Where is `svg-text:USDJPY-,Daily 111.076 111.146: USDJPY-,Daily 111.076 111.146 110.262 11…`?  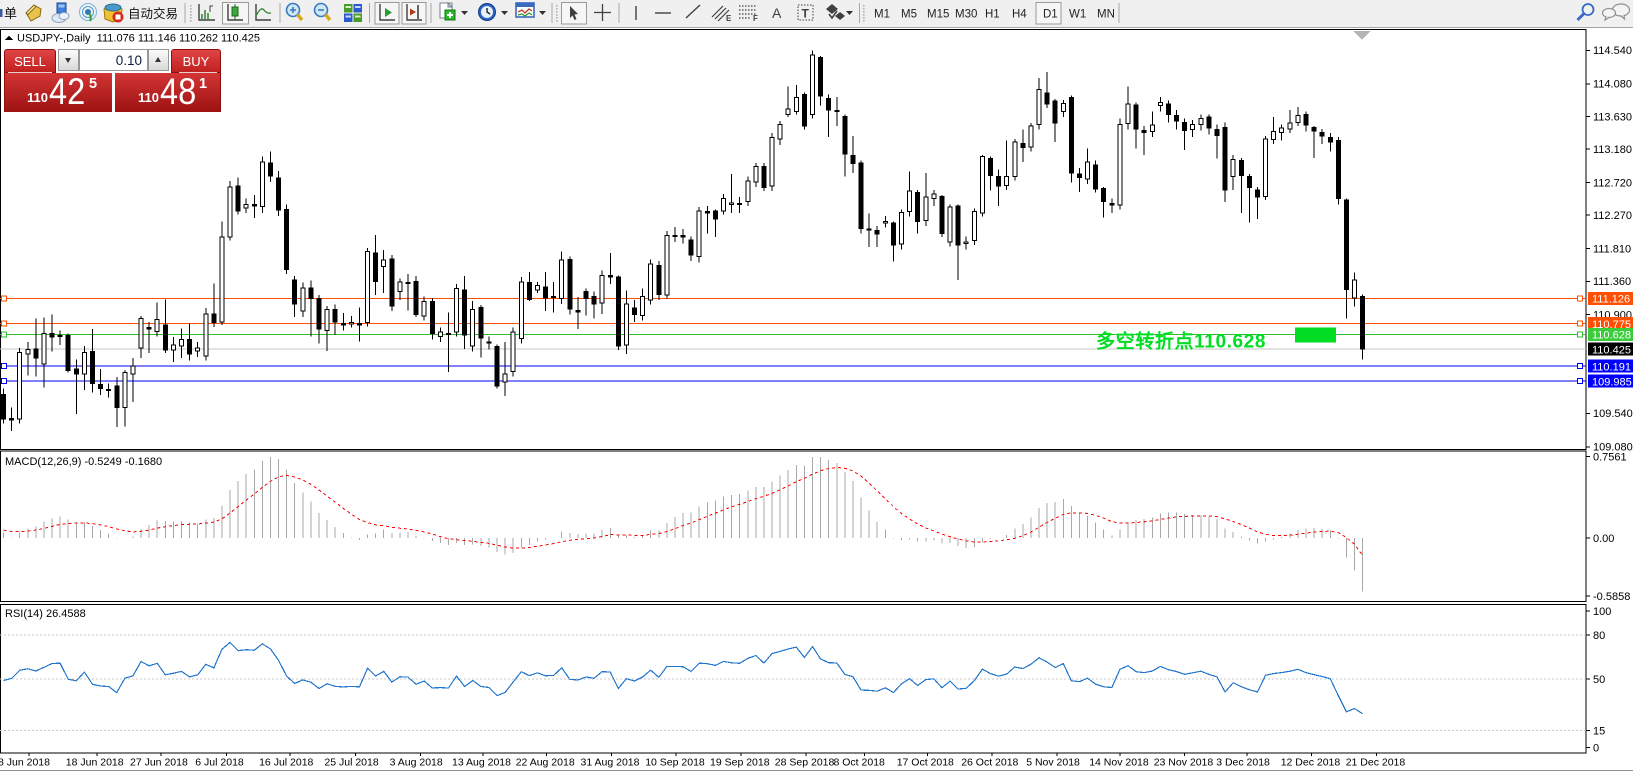
svg-text:USDJPY-,Daily 111.076 111.146: USDJPY-,Daily 111.076 111.146 110.262 11… is located at coordinates (138, 39).